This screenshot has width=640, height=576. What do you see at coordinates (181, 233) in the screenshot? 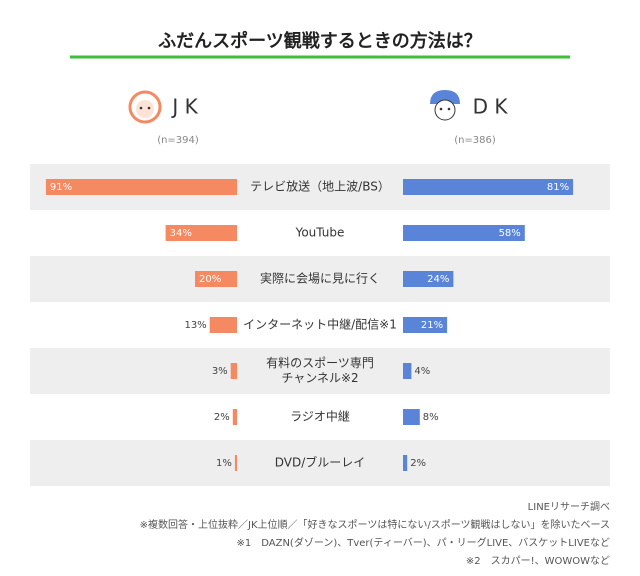
I see `value-label: 34%` at bounding box center [181, 233].